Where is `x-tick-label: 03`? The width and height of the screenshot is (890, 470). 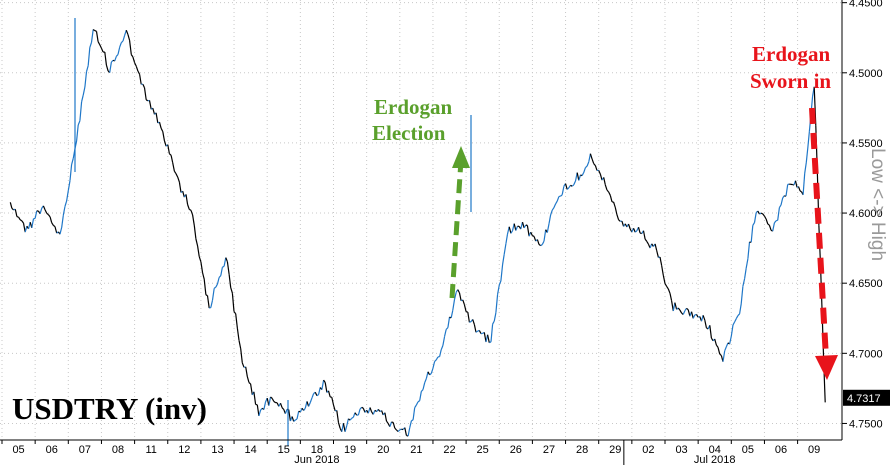
x-tick-label: 03 is located at coordinates (681, 450).